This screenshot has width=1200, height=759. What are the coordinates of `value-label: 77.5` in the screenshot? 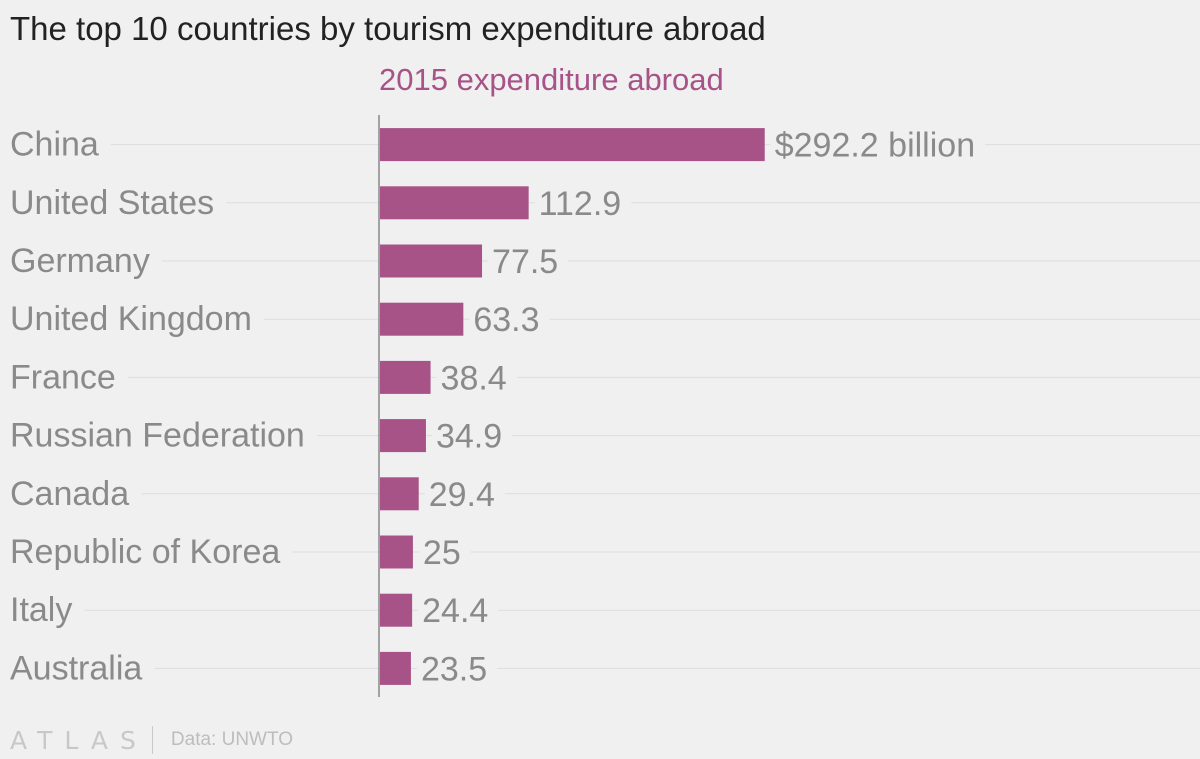 It's located at (525, 262).